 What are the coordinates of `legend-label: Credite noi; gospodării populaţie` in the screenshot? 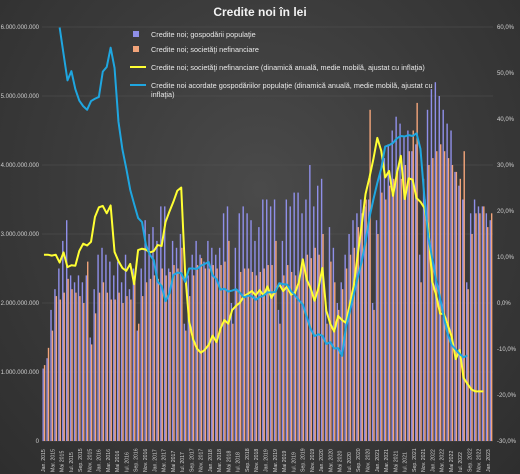 It's located at (203, 34).